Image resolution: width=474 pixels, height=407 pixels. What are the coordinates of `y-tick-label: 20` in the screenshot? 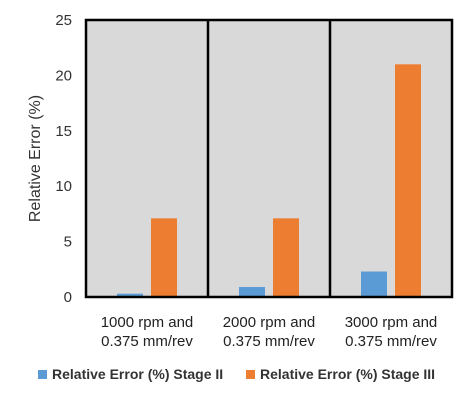 It's located at (63, 75).